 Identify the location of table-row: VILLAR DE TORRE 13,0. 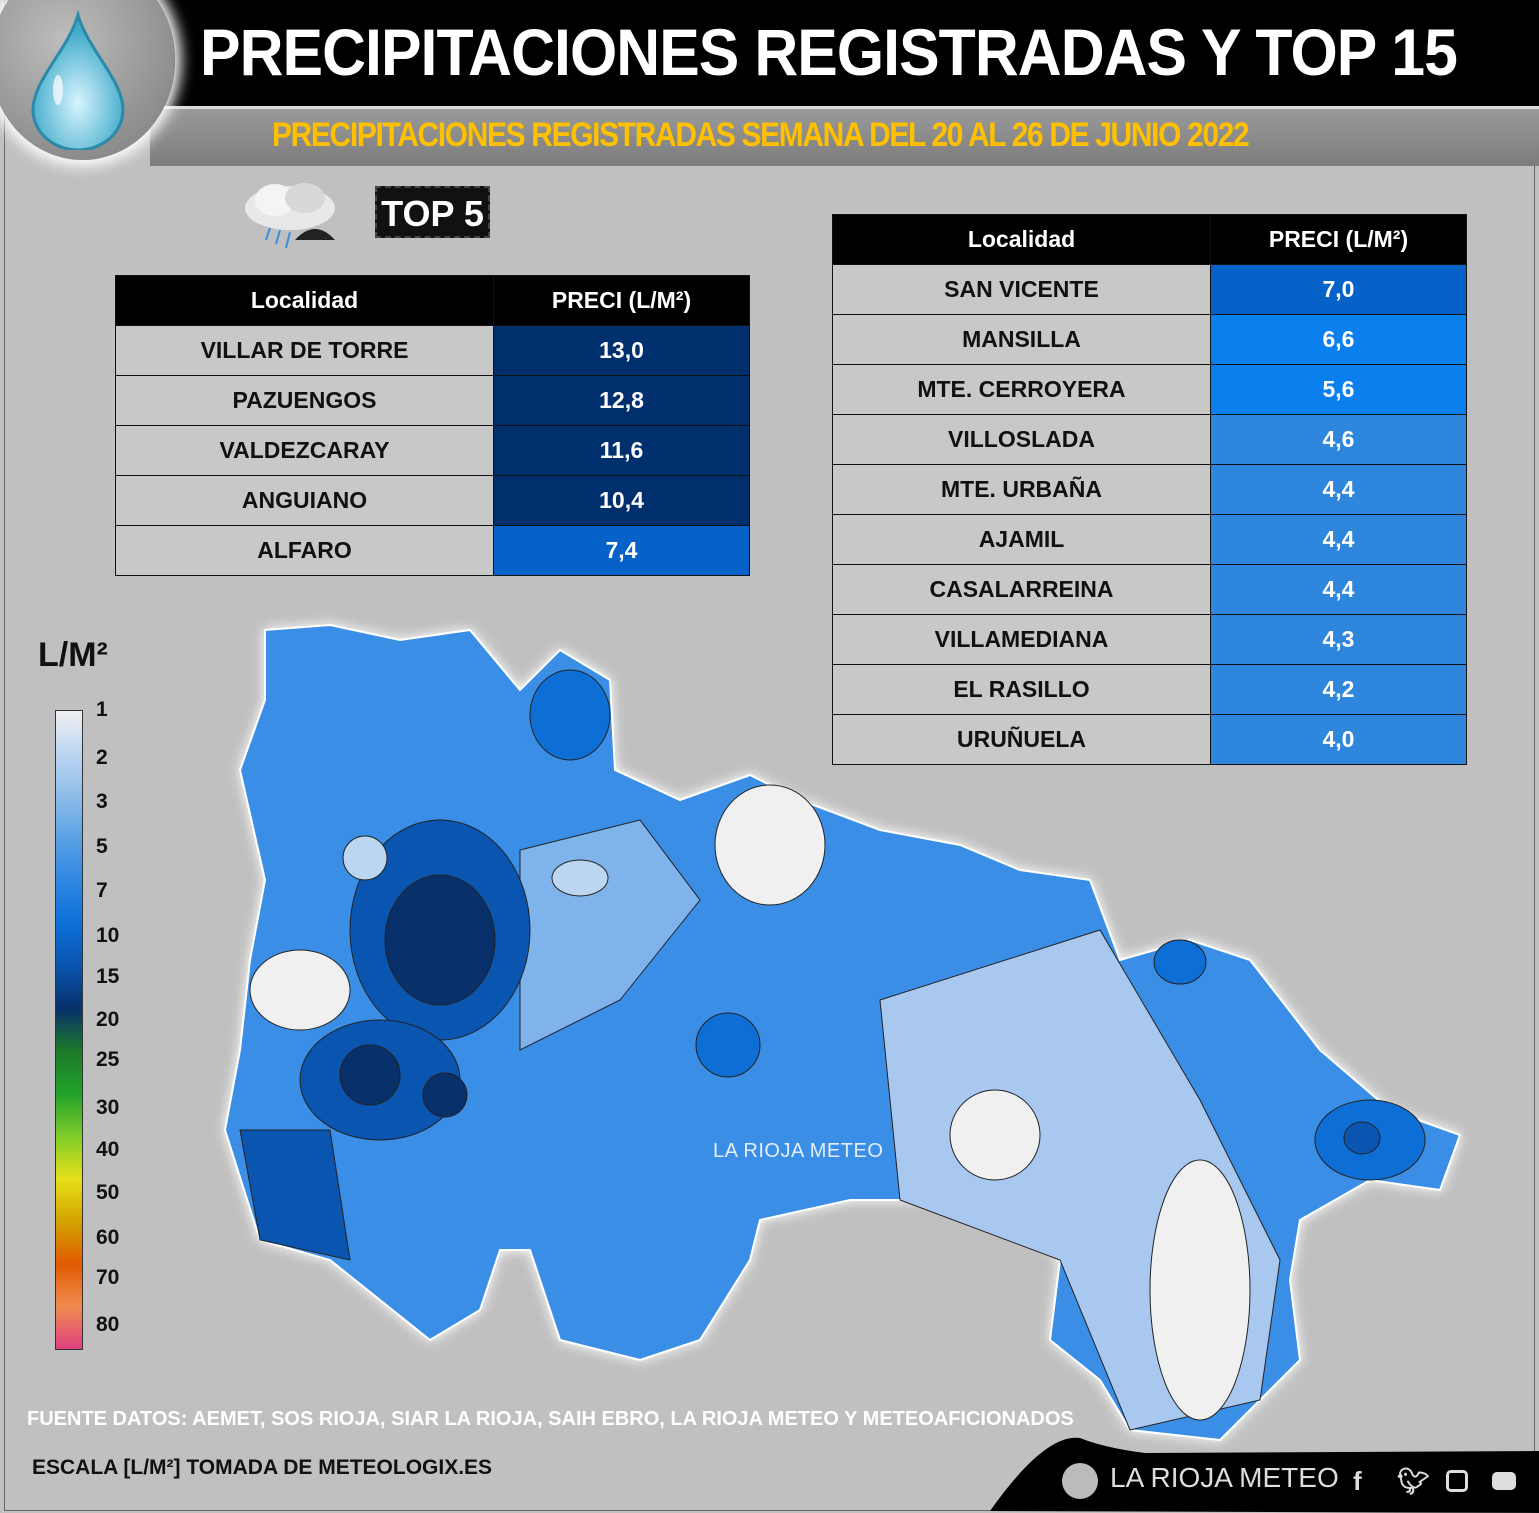
(432, 350).